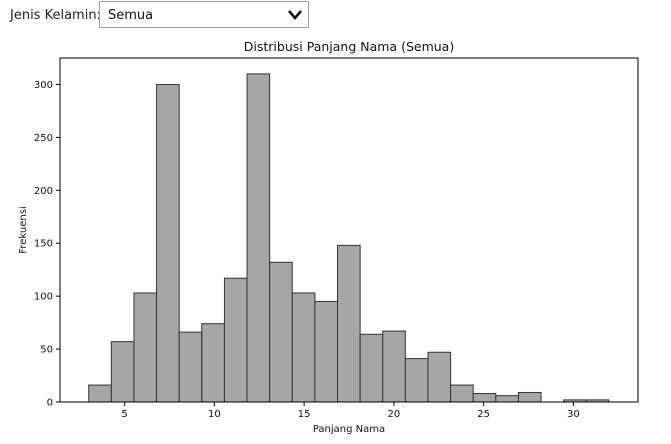 The width and height of the screenshot is (671, 444). I want to click on x-axis-label: Panjang Nama, so click(349, 429).